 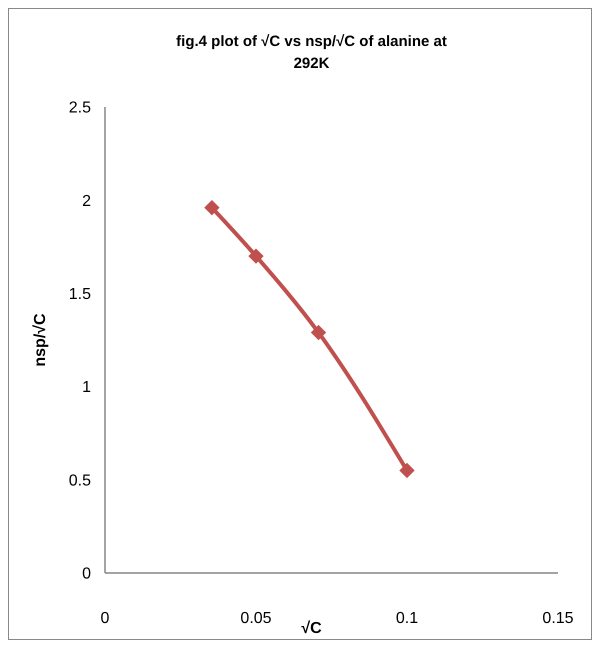 I want to click on chart-title: fig.4 plot of √C vs nsp/√C of alanine at 292K, so click(x=311, y=52).